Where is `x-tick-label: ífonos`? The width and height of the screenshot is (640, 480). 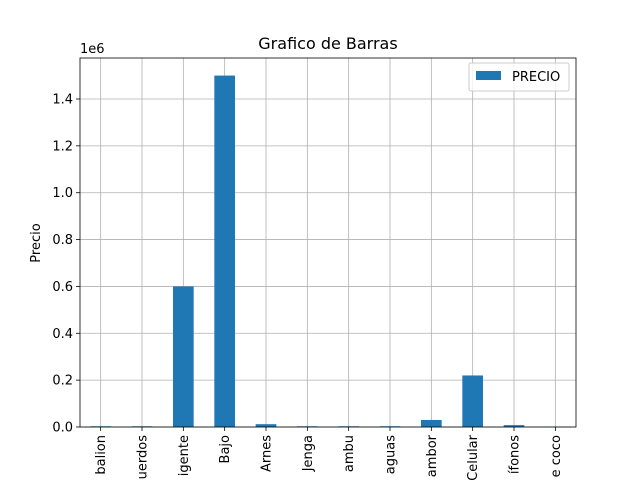
x-tick-label: ífonos is located at coordinates (515, 454).